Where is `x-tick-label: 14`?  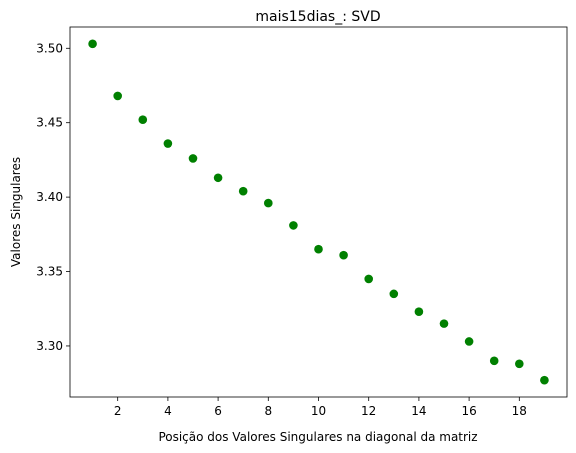
x-tick-label: 14 is located at coordinates (418, 411).